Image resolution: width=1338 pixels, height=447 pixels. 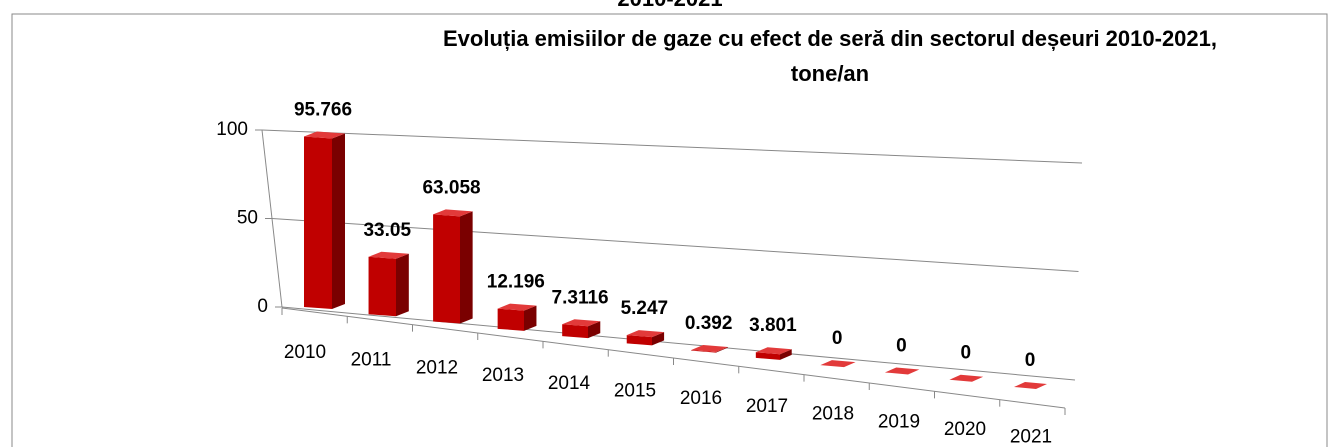 I want to click on x-tick-label: 2018, so click(x=833, y=414).